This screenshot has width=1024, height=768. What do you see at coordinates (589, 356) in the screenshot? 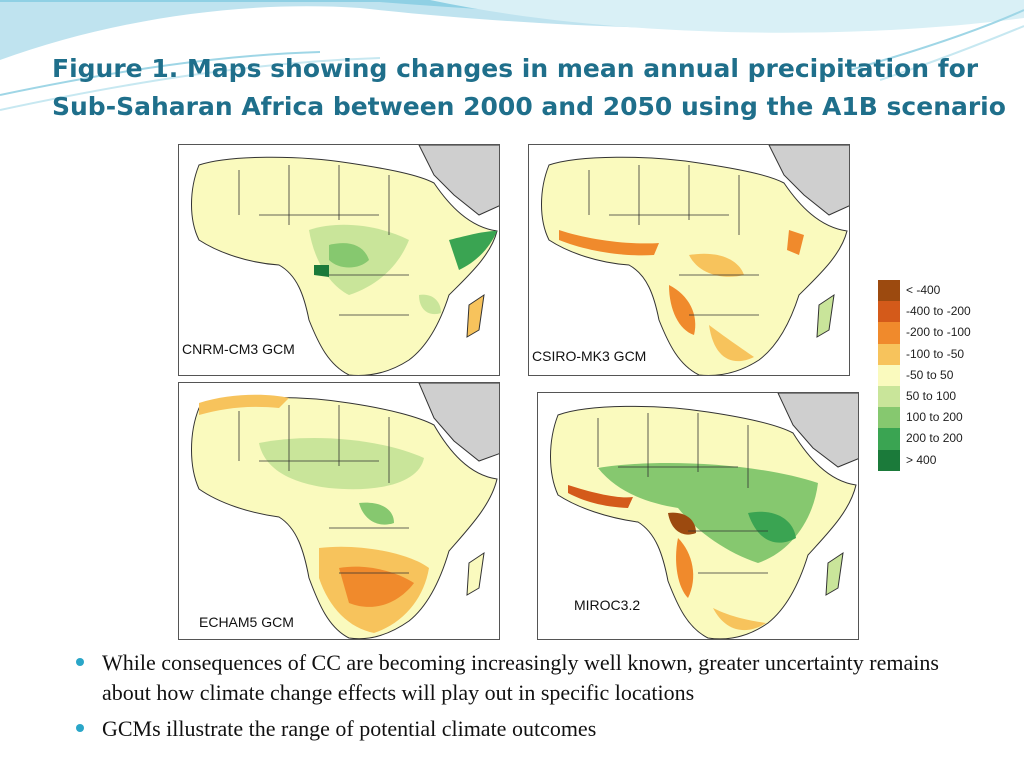
I see `map-label: CSIRO-MK3 GCM` at bounding box center [589, 356].